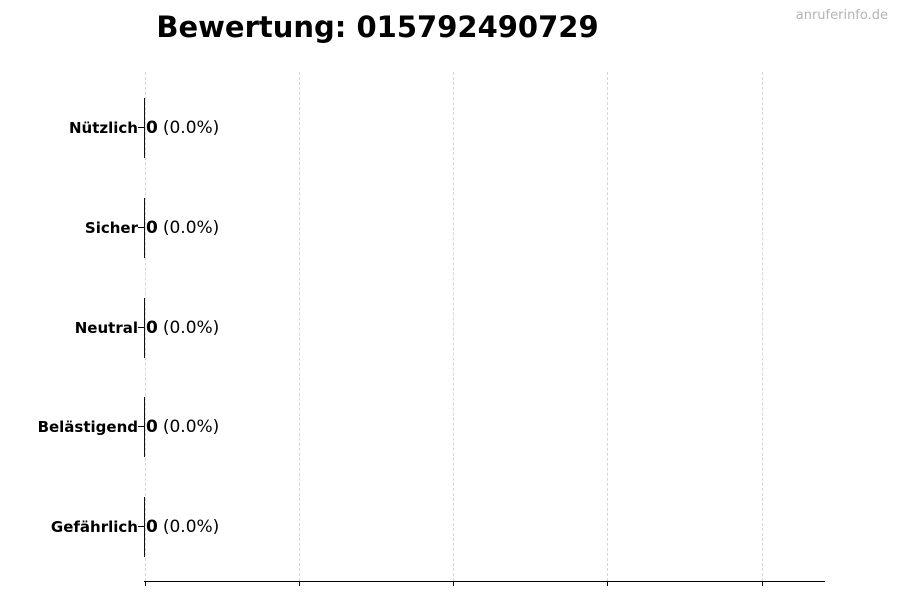 The height and width of the screenshot is (600, 900). I want to click on category-label-belaestigend: Belästigend, so click(87, 427).